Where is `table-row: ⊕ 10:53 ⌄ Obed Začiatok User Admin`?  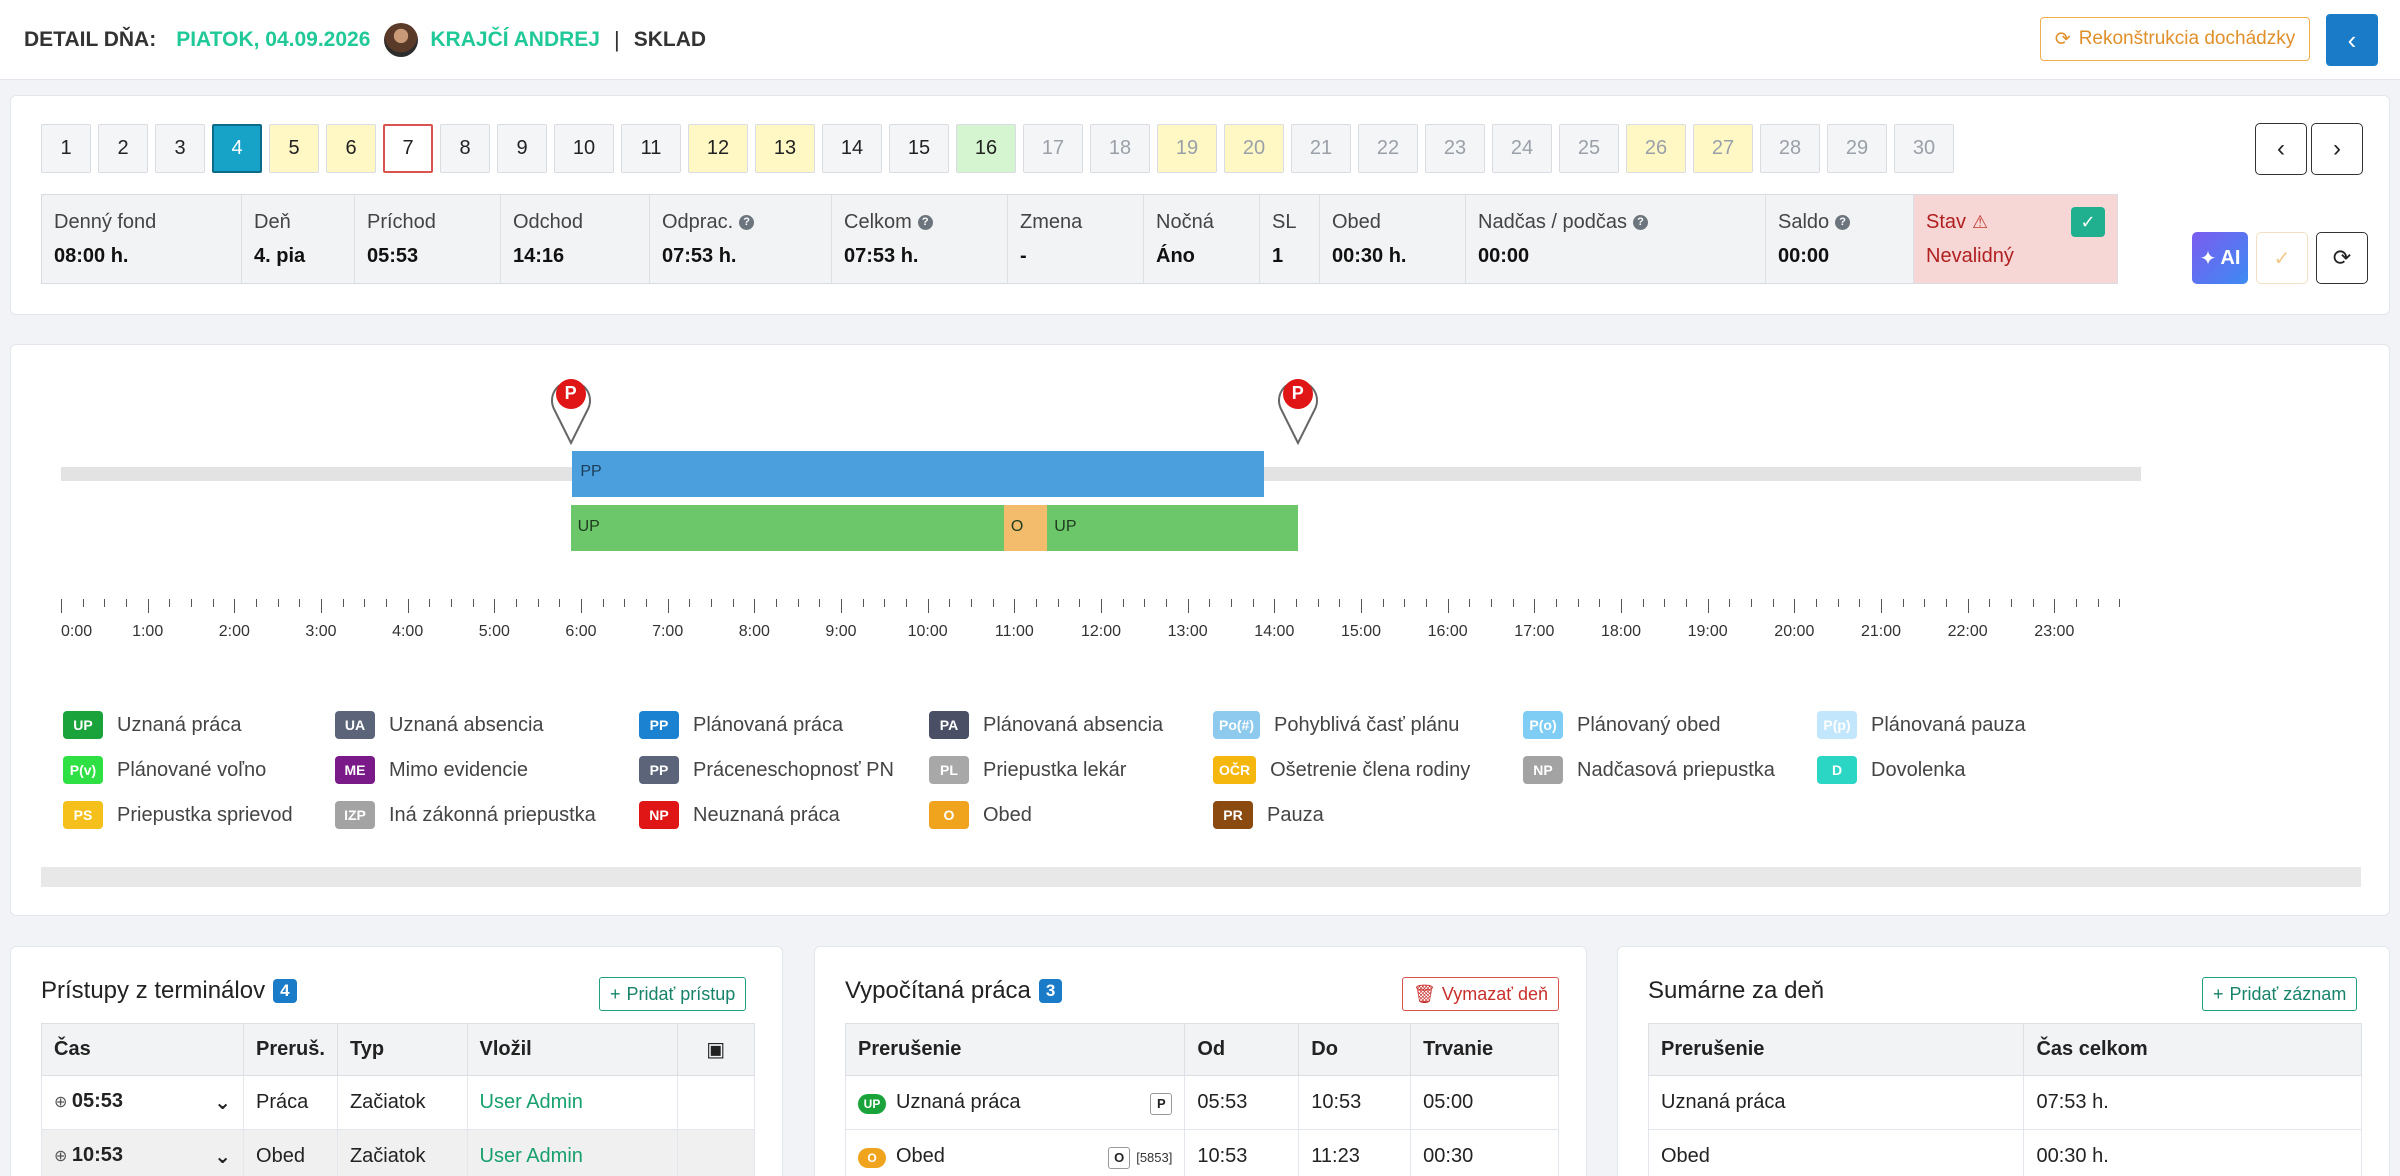
table-row: ⊕ 10:53 ⌄ Obed Začiatok User Admin is located at coordinates (397, 1152).